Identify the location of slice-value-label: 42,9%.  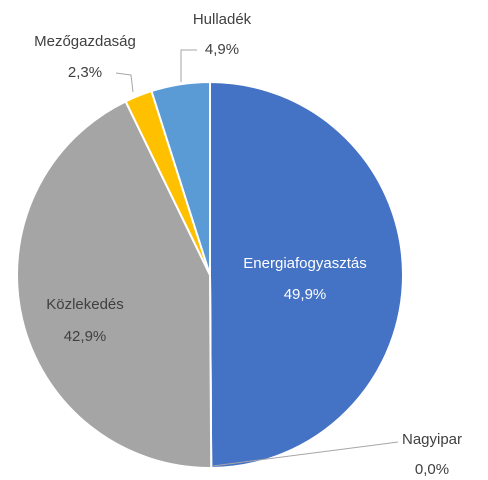
(85, 336).